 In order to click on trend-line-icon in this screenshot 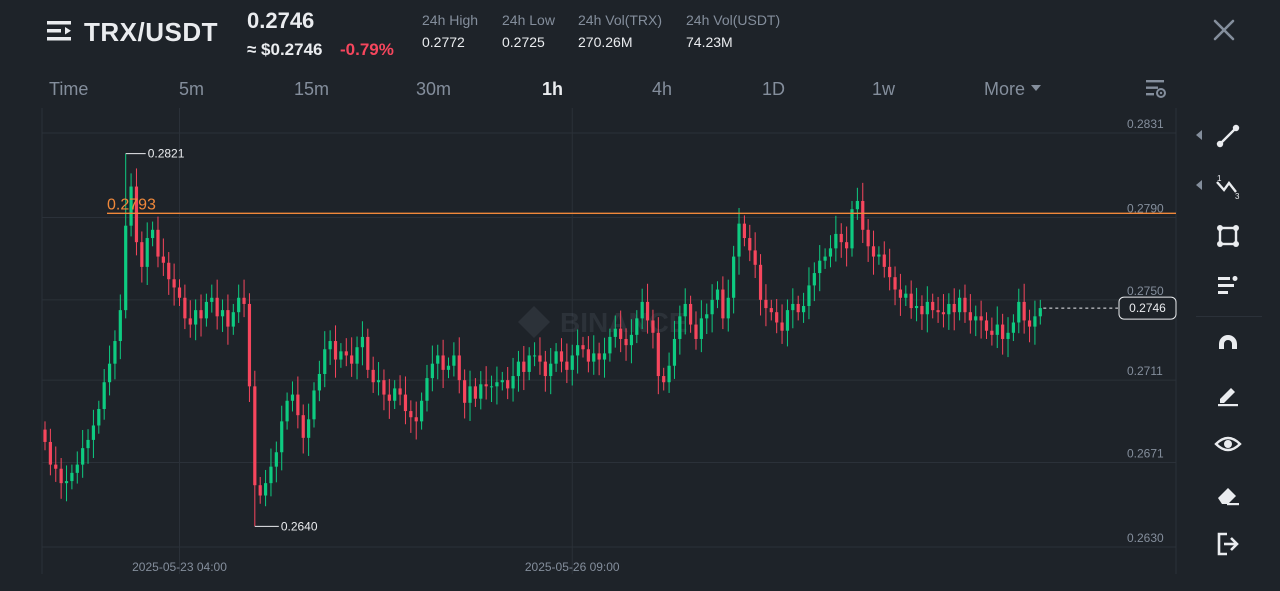, I will do `click(1228, 136)`.